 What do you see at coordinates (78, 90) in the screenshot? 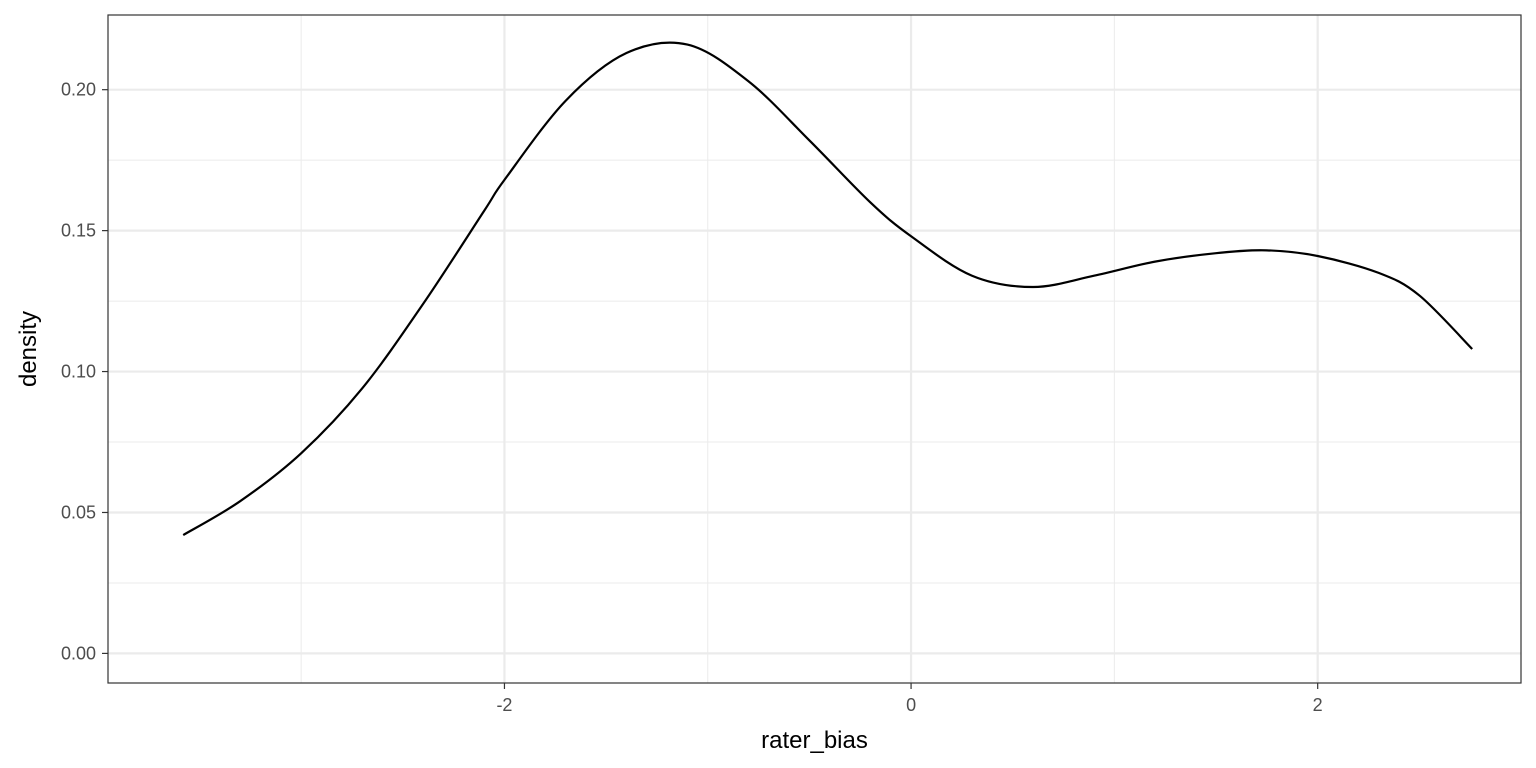
I see `y-tick-label: 0.20` at bounding box center [78, 90].